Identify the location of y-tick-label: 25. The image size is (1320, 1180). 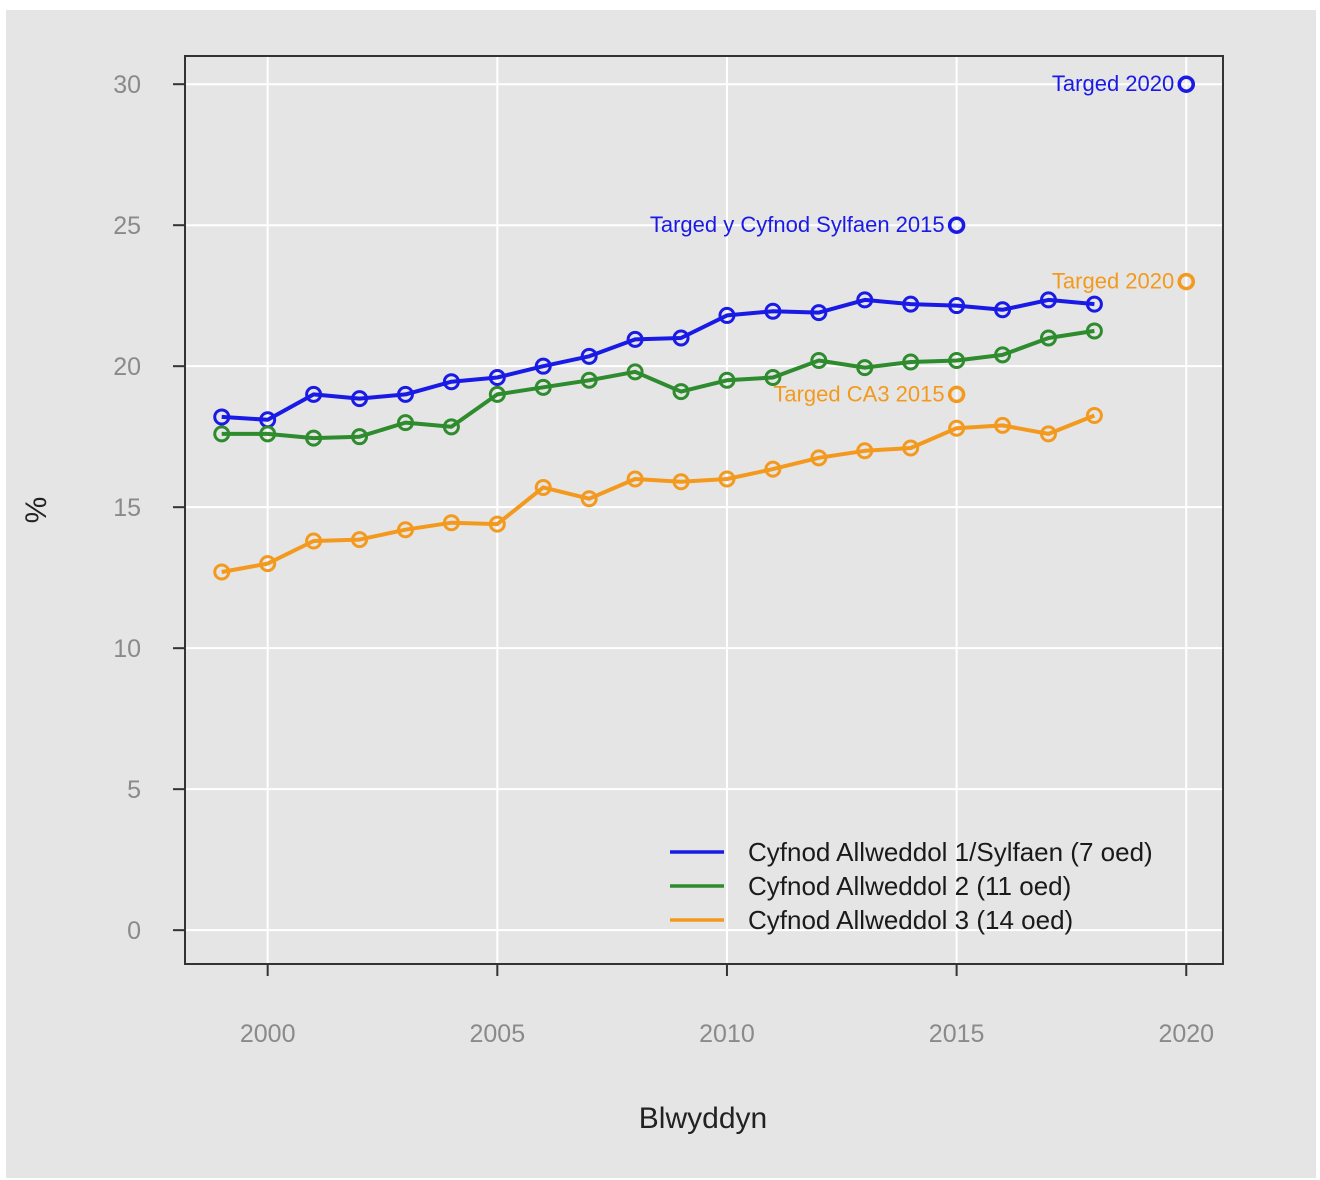
(127, 226).